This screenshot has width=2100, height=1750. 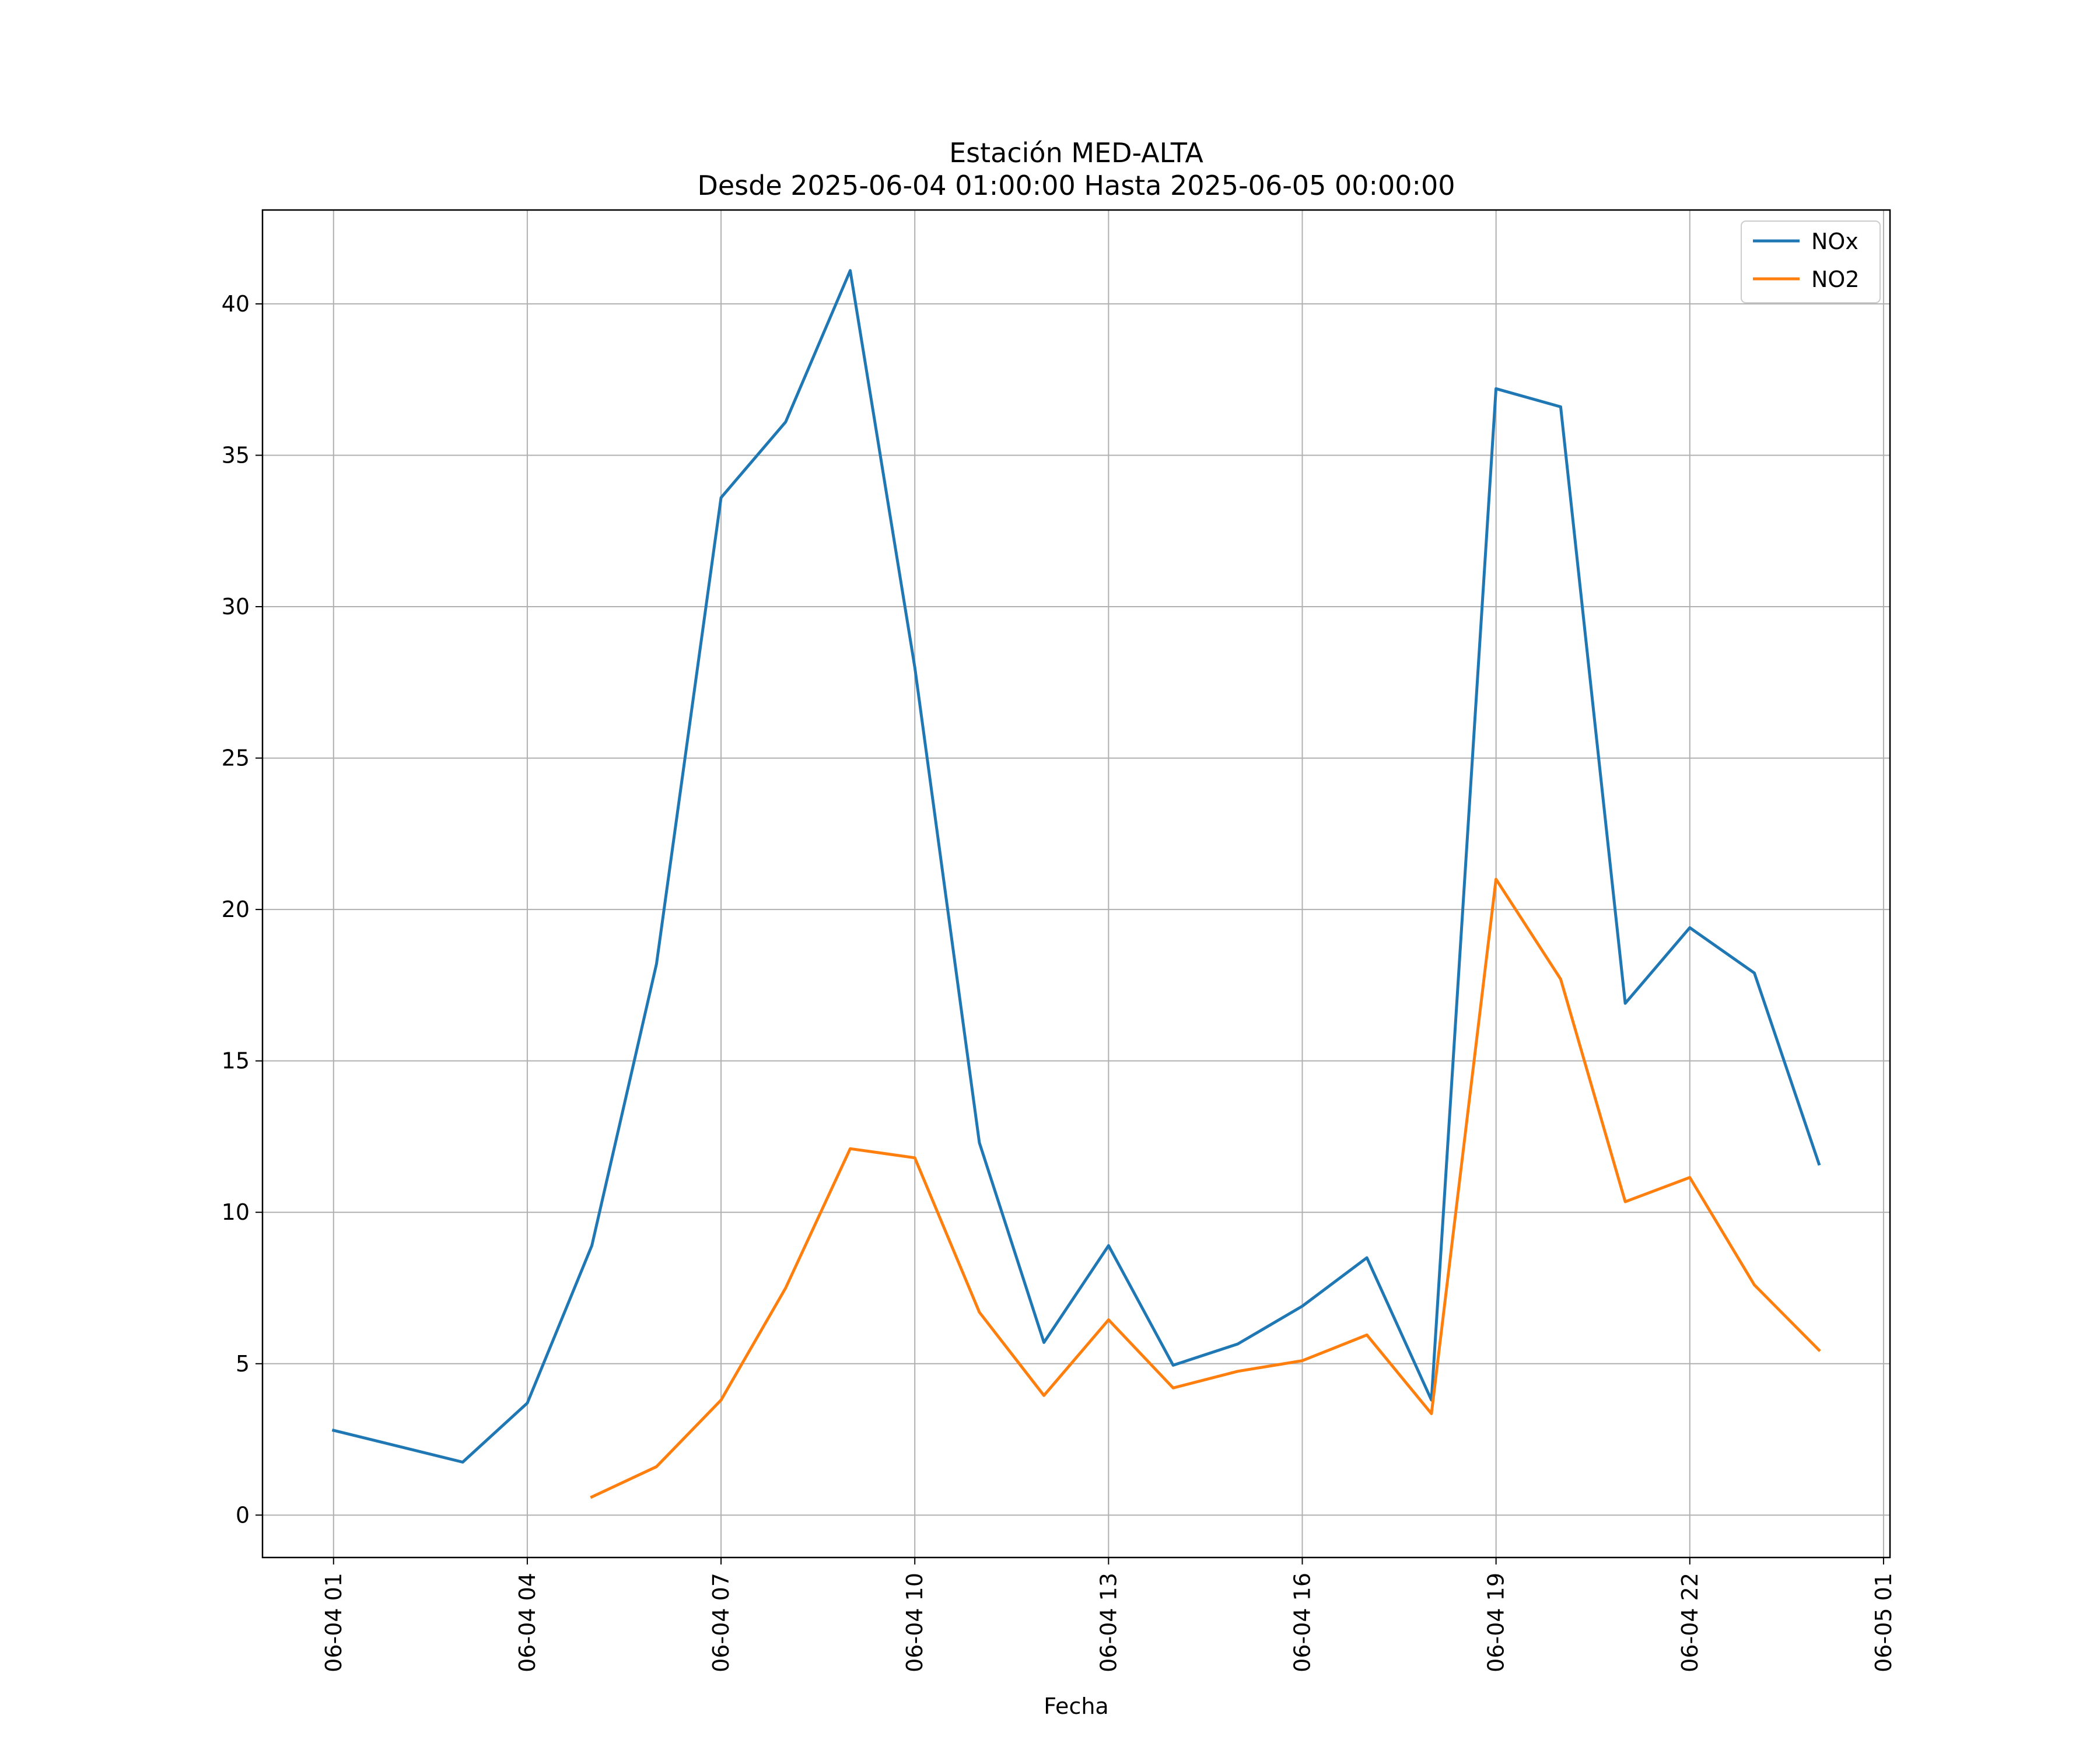 What do you see at coordinates (915, 1622) in the screenshot?
I see `x-tick-label: 06-04 10` at bounding box center [915, 1622].